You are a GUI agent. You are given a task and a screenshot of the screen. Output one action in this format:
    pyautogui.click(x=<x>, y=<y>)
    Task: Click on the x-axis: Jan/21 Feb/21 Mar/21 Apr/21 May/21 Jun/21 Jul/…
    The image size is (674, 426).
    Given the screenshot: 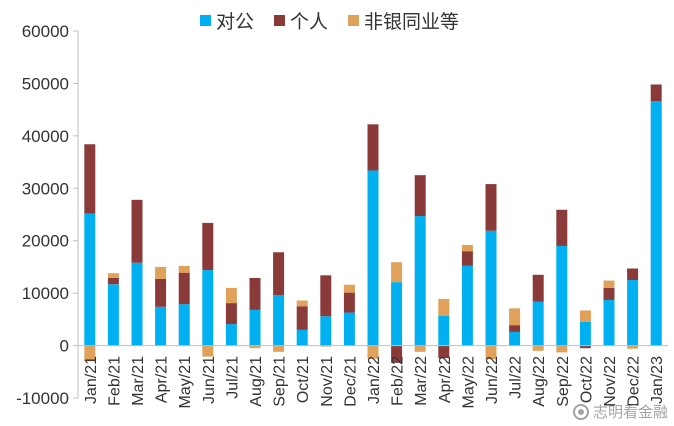 What is the action you would take?
    pyautogui.click(x=373, y=377)
    